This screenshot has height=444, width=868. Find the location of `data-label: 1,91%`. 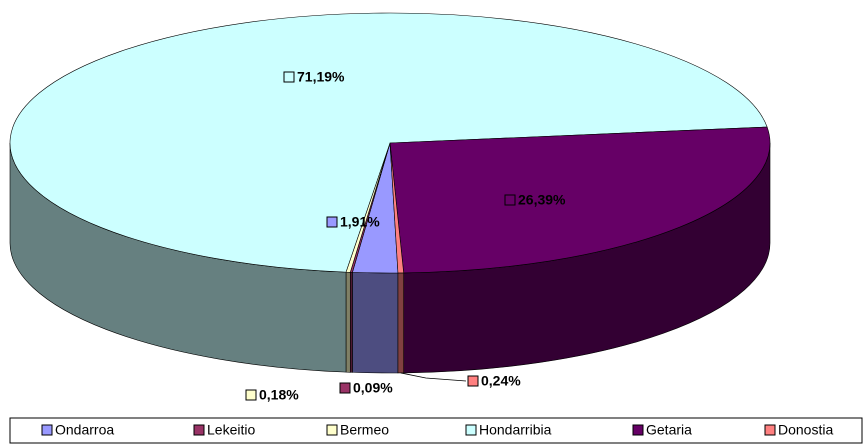

data-label: 1,91% is located at coordinates (360, 222).